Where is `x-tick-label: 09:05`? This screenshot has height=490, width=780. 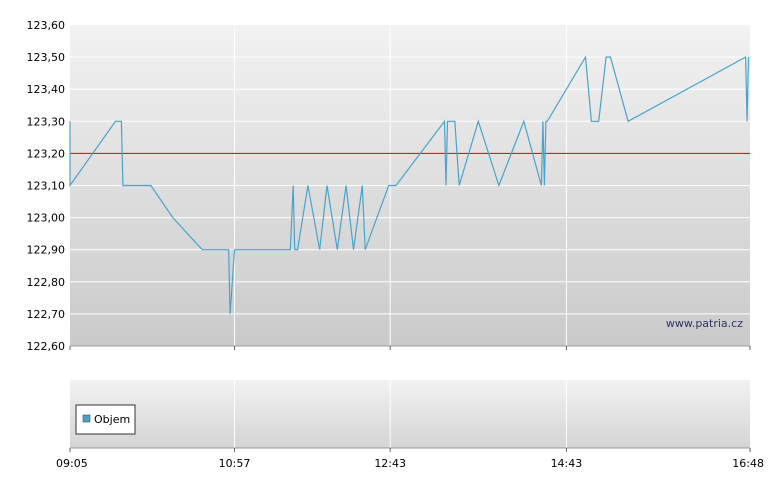 x-tick-label: 09:05 is located at coordinates (72, 463).